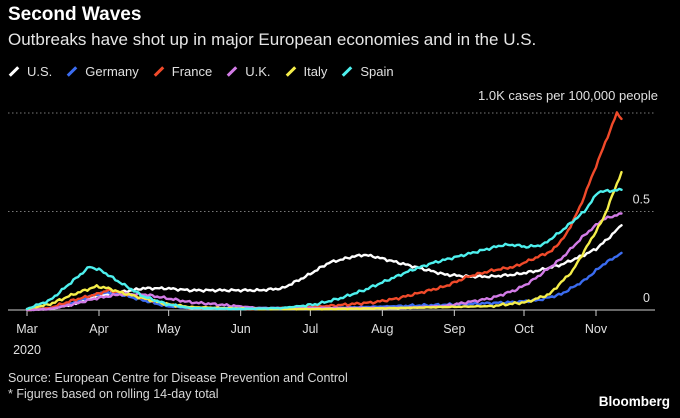  I want to click on x-tick-label: Mar, so click(27, 329).